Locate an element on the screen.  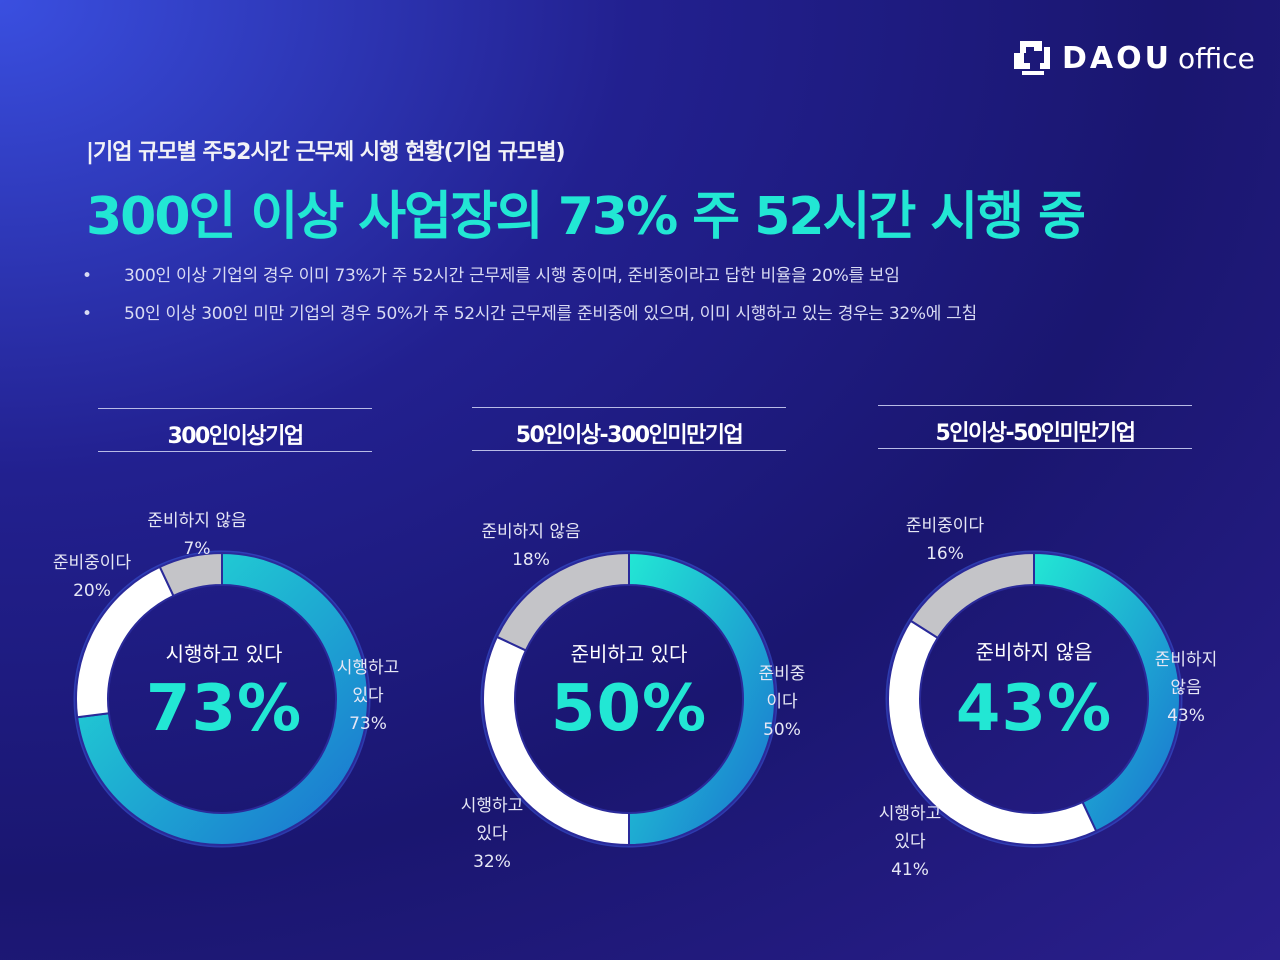
slice-label-value: 18% is located at coordinates (531, 560).